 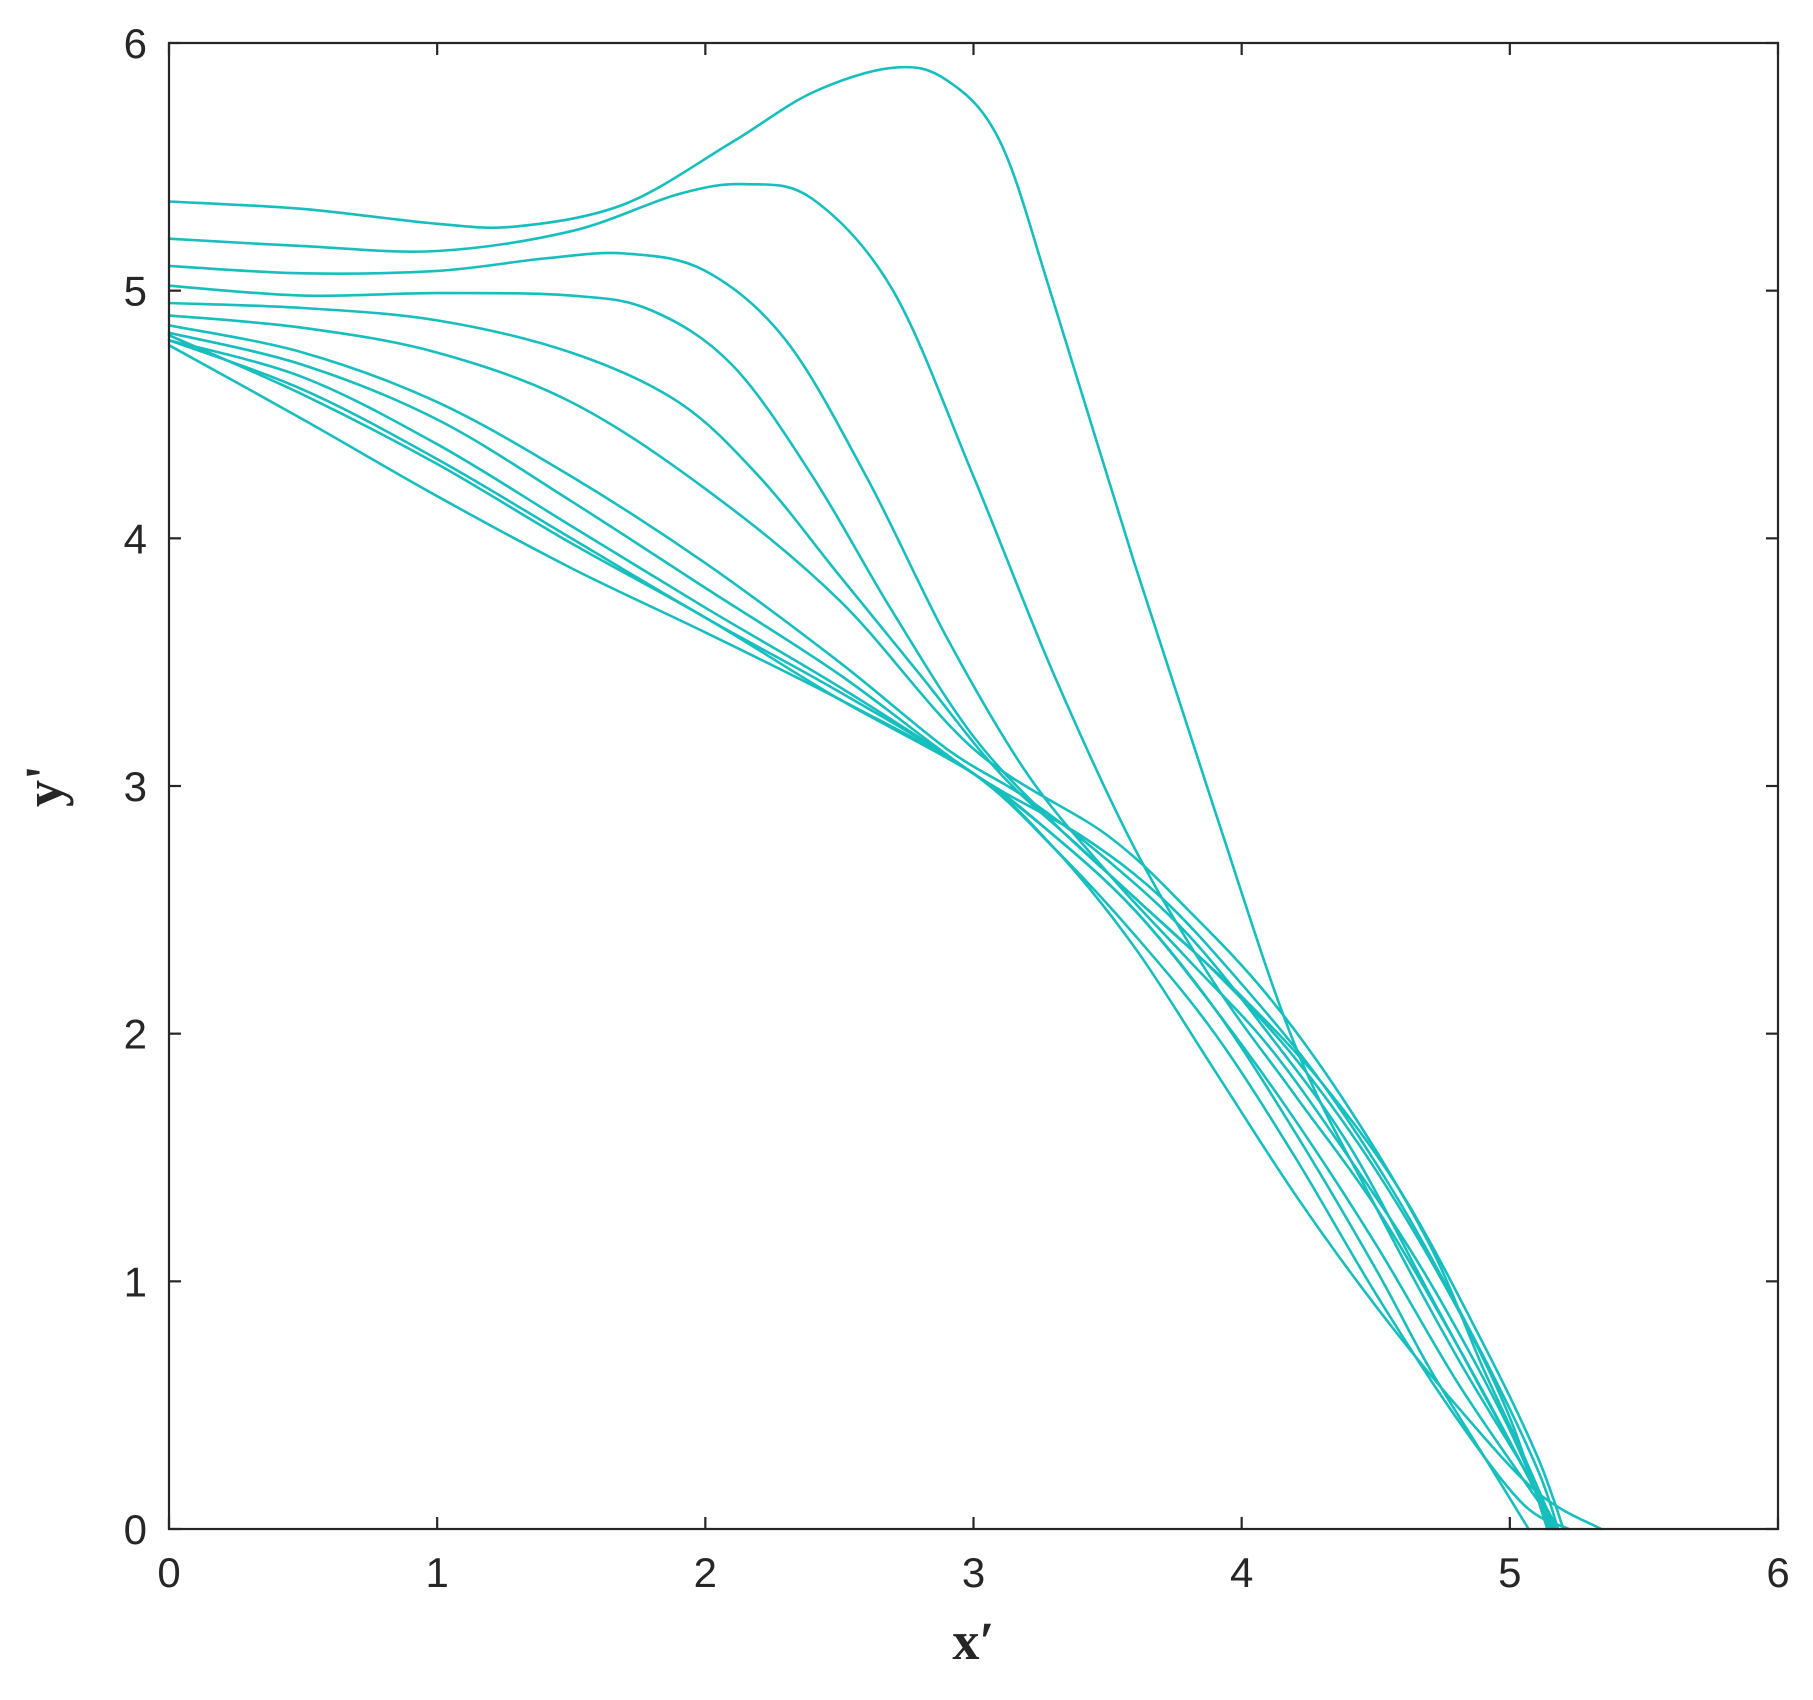 What do you see at coordinates (705, 1572) in the screenshot?
I see `x-tick-label: 2` at bounding box center [705, 1572].